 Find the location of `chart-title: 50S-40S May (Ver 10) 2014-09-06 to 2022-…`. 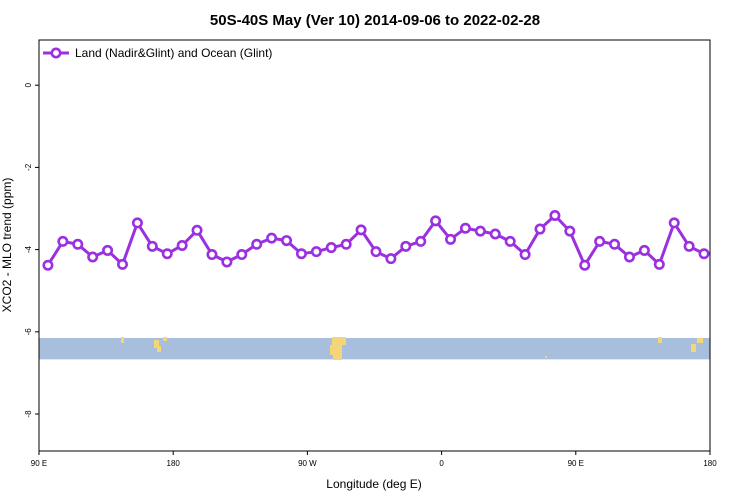

chart-title: 50S-40S May (Ver 10) 2014-09-06 to 2022-… is located at coordinates (375, 20).